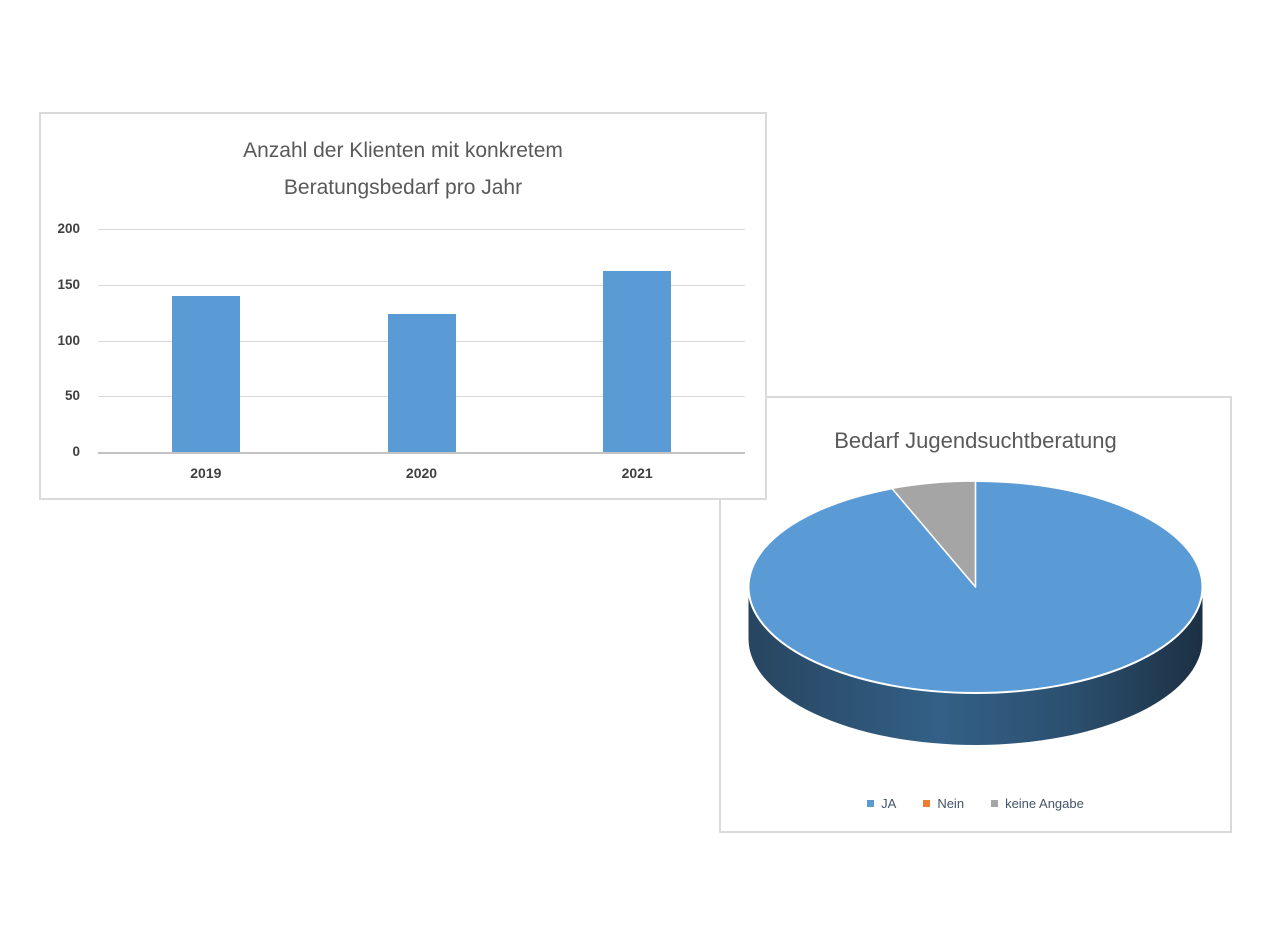 The image size is (1270, 936). What do you see at coordinates (889, 803) in the screenshot?
I see `legend-label-ja: JA` at bounding box center [889, 803].